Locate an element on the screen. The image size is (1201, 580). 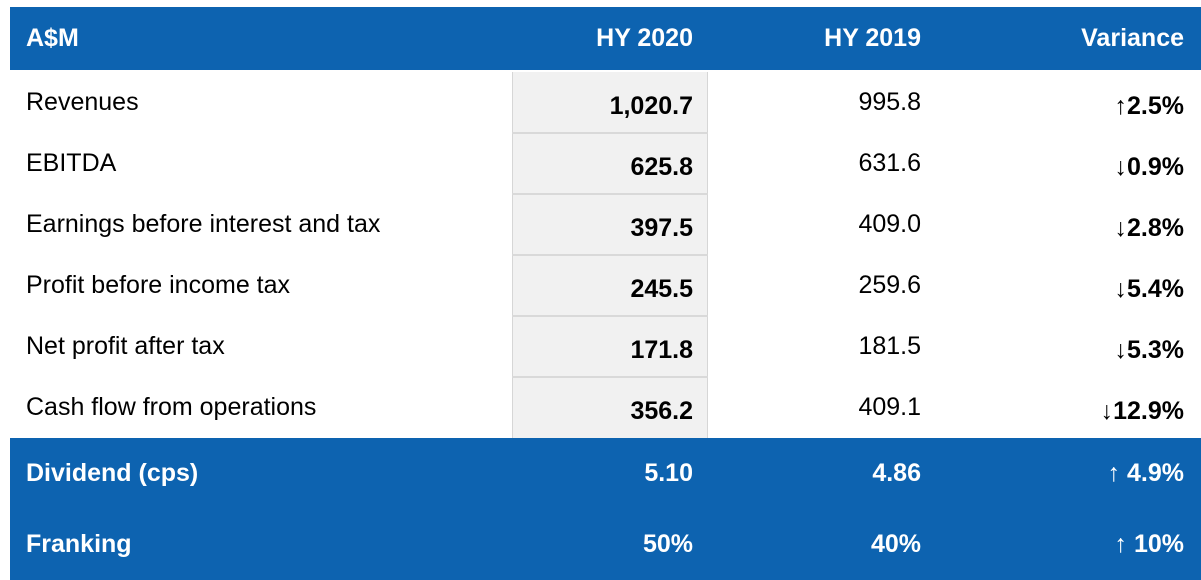
row-hy2020-value: 171.8 is located at coordinates (661, 350).